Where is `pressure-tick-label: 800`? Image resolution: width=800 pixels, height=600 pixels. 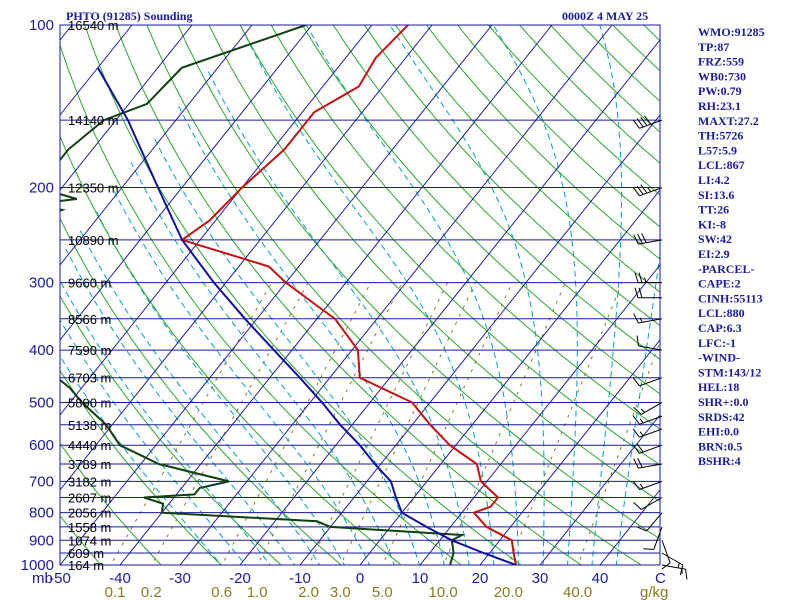 pressure-tick-label: 800 is located at coordinates (41, 513).